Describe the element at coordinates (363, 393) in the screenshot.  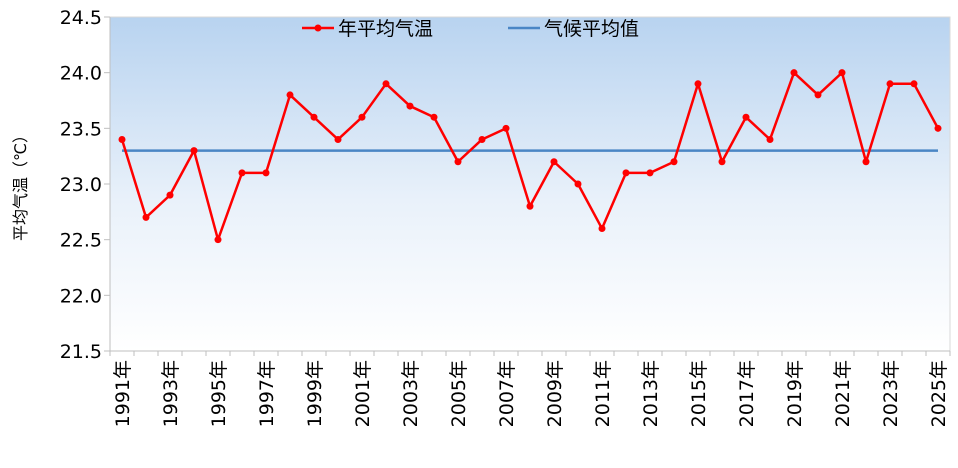
I see `x-tick-label: 2001年` at that location.